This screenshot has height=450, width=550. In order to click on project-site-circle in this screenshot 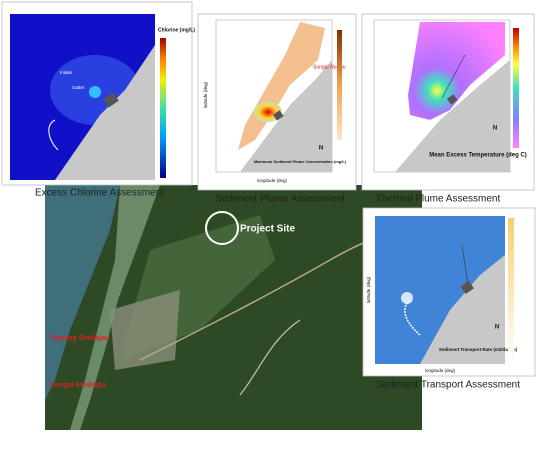, I will do `click(222, 228)`.